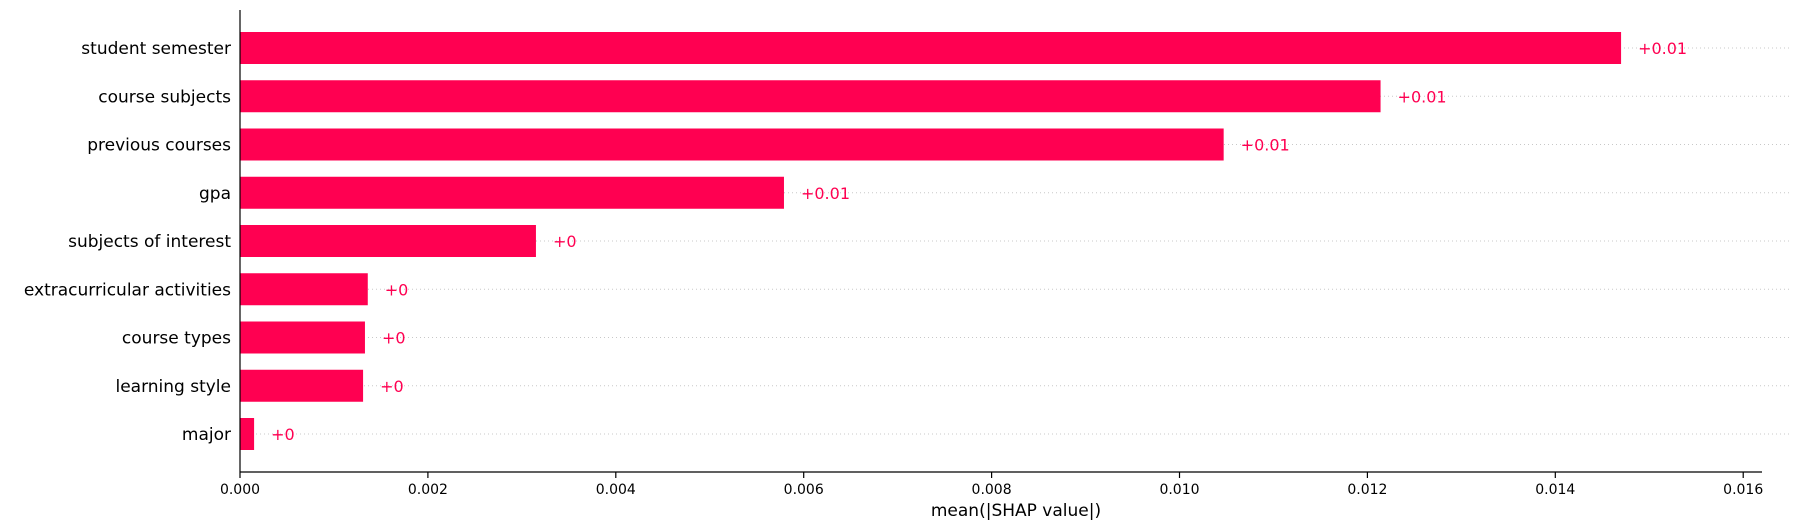 Image resolution: width=1803 pixels, height=530 pixels. I want to click on bar-previous-courses, so click(732, 144).